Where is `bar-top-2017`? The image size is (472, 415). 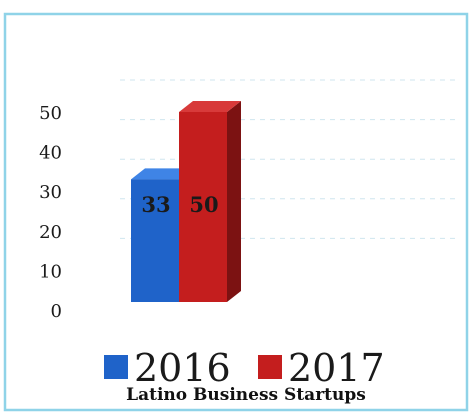 bar-top-2017 is located at coordinates (210, 106).